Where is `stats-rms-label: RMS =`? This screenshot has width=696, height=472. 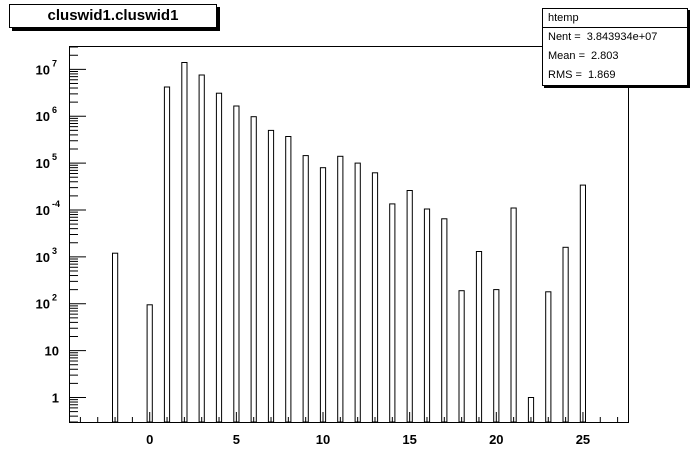
stats-rms-label: RMS = is located at coordinates (565, 75).